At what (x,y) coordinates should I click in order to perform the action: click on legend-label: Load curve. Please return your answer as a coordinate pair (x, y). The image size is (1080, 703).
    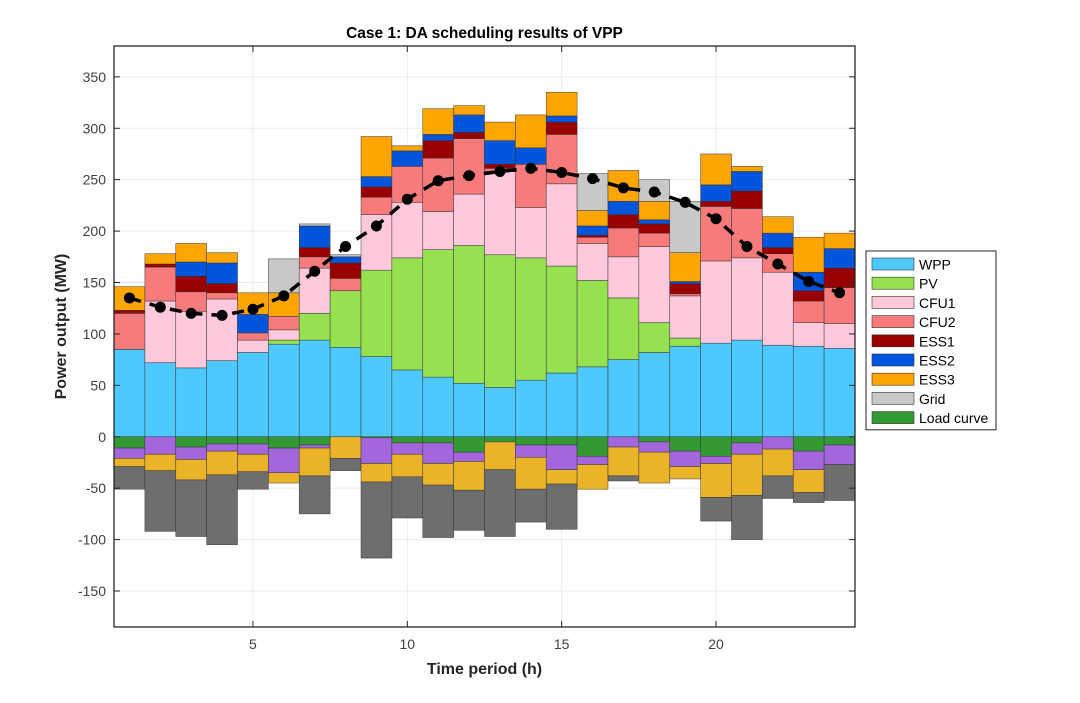
    Looking at the image, I should click on (953, 418).